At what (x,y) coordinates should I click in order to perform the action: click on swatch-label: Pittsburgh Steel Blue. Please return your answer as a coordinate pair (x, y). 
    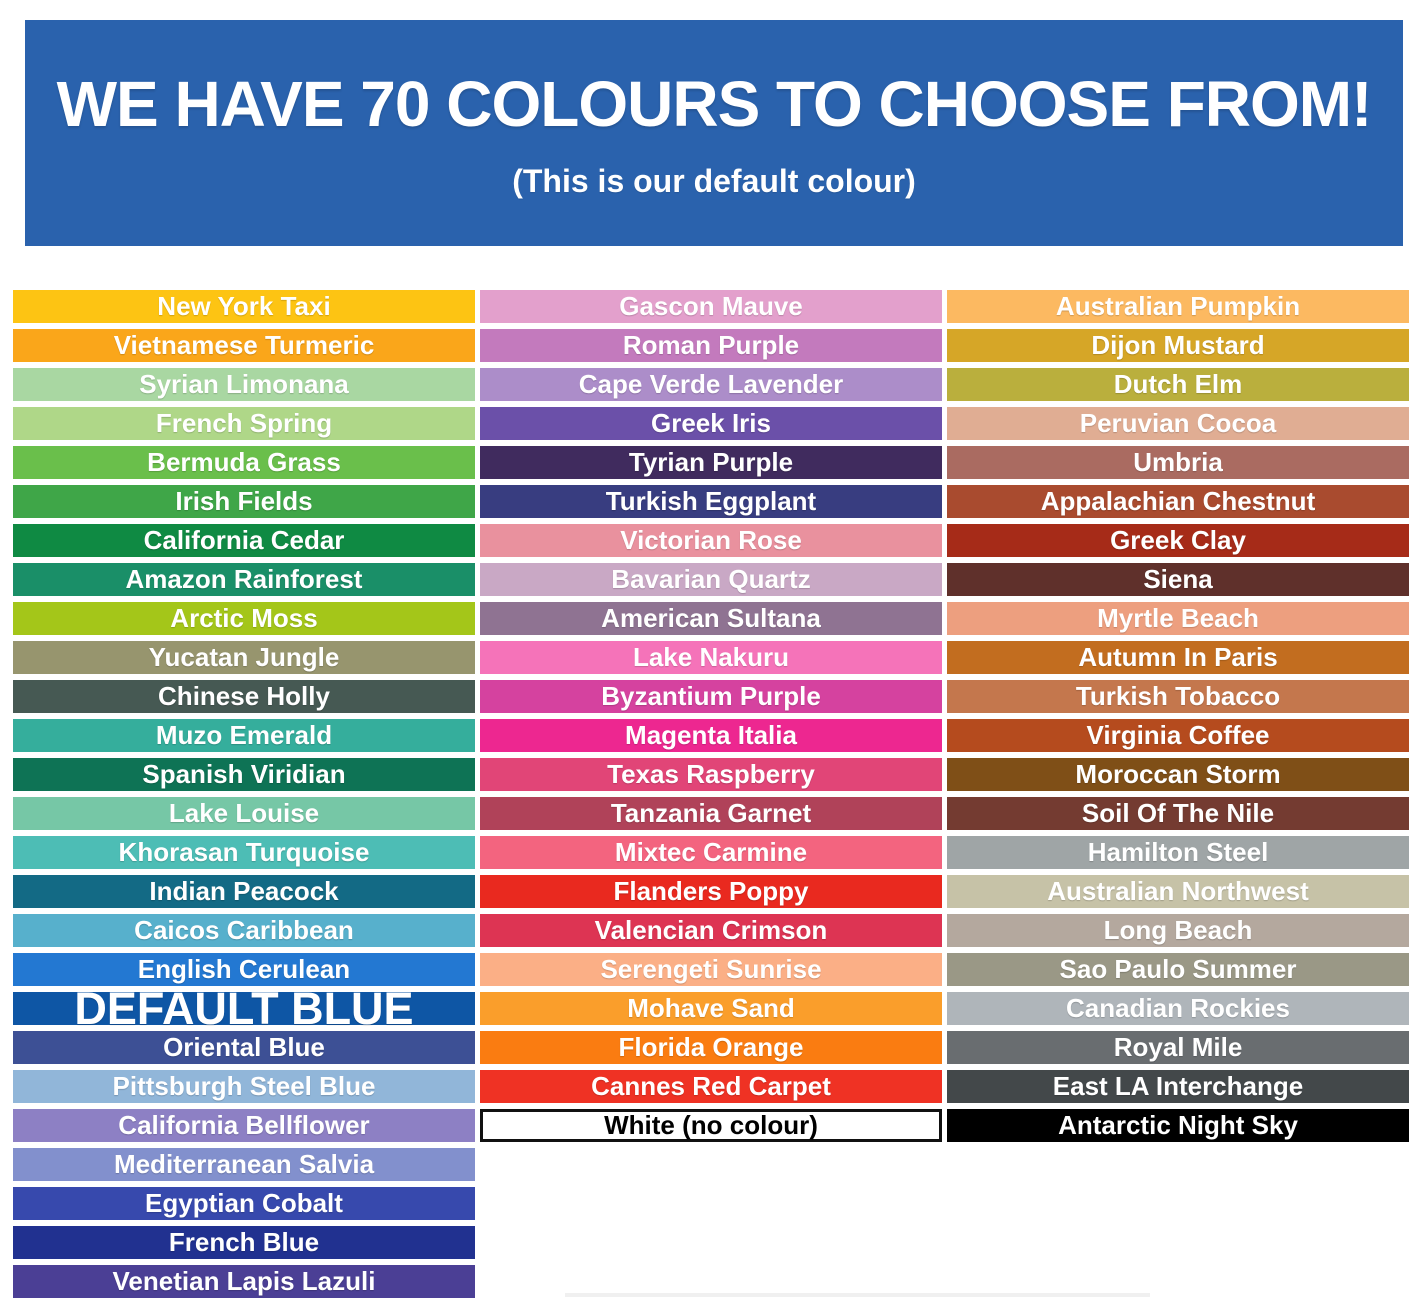
    Looking at the image, I should click on (244, 1086).